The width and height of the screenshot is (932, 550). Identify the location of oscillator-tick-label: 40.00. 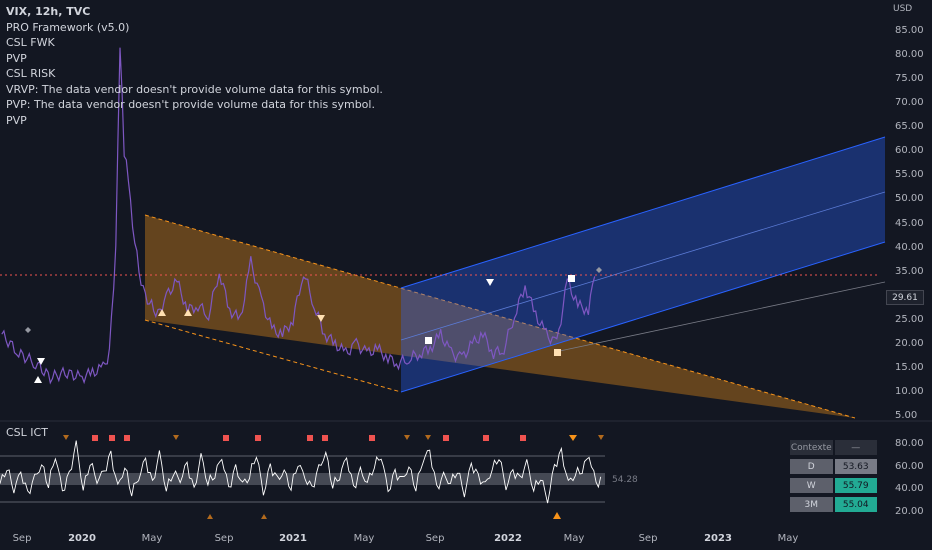
(909, 489).